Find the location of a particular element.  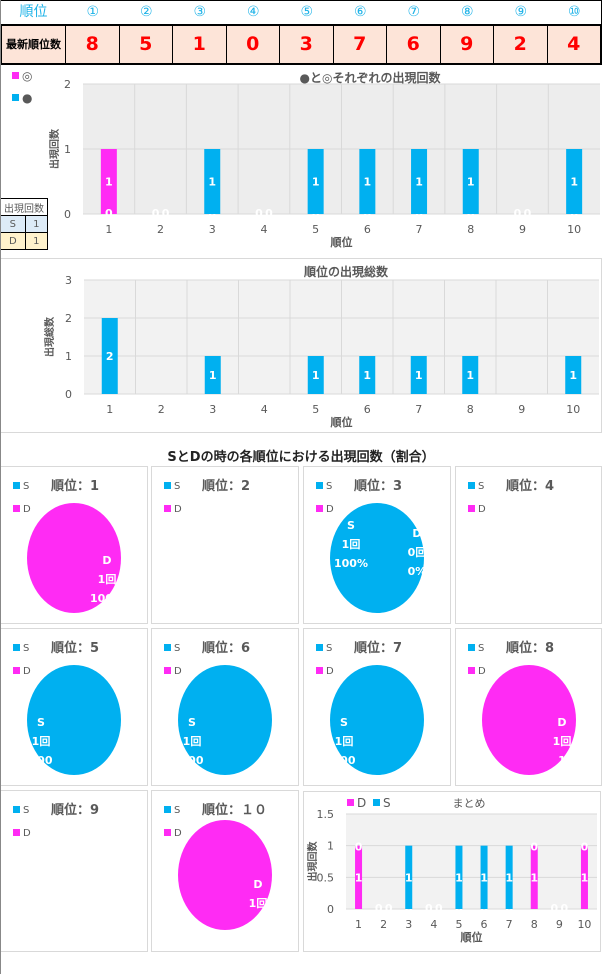

x-tick-label: 8 is located at coordinates (470, 229).